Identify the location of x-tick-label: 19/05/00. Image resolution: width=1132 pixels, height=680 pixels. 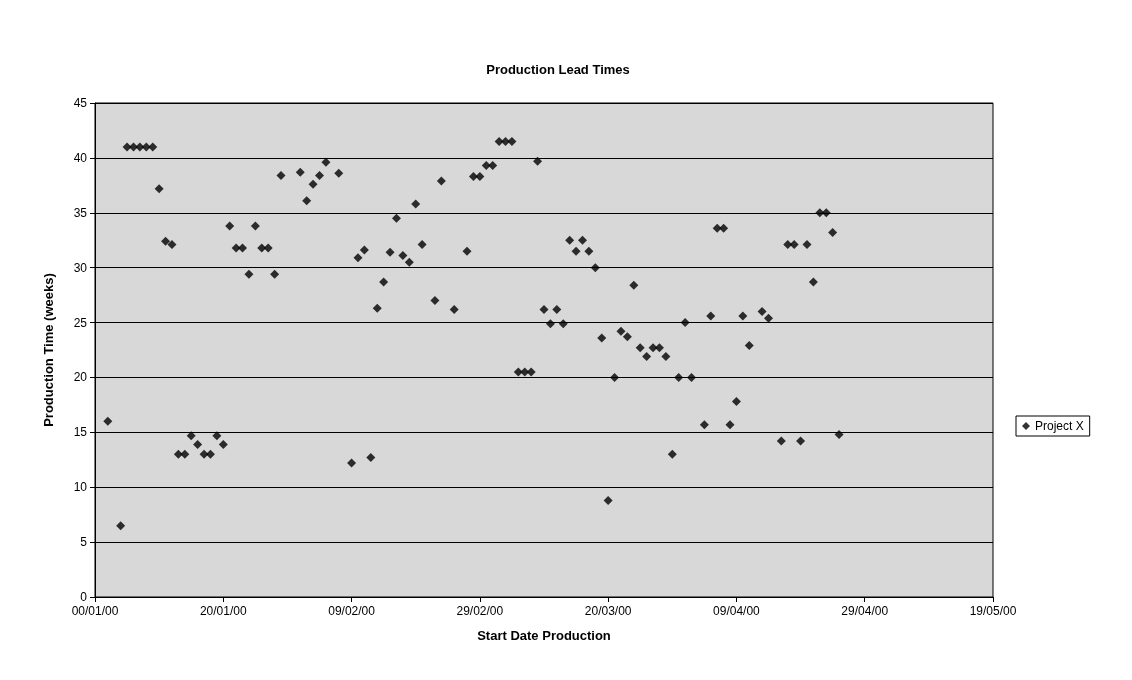
(993, 611).